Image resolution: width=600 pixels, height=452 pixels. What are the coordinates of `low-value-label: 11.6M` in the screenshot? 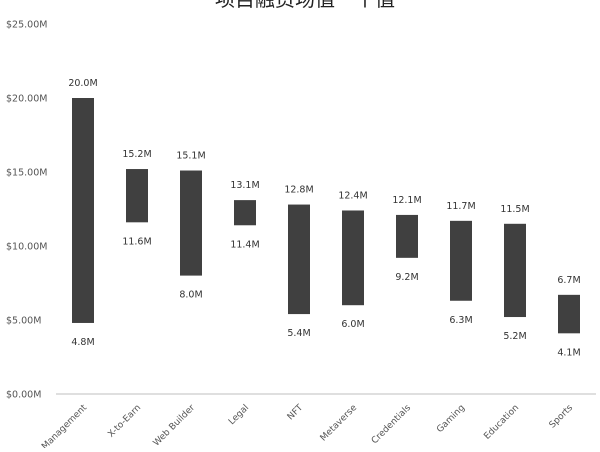 It's located at (136, 241).